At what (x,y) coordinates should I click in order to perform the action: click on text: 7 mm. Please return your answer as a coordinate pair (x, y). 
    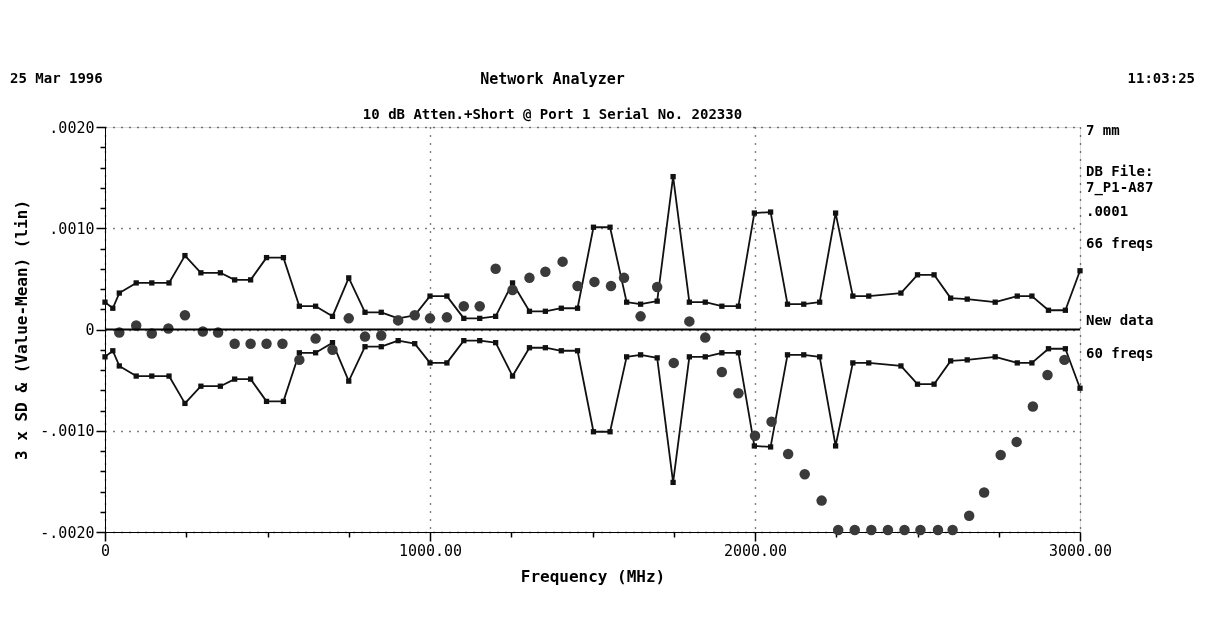
    Looking at the image, I should click on (1103, 130).